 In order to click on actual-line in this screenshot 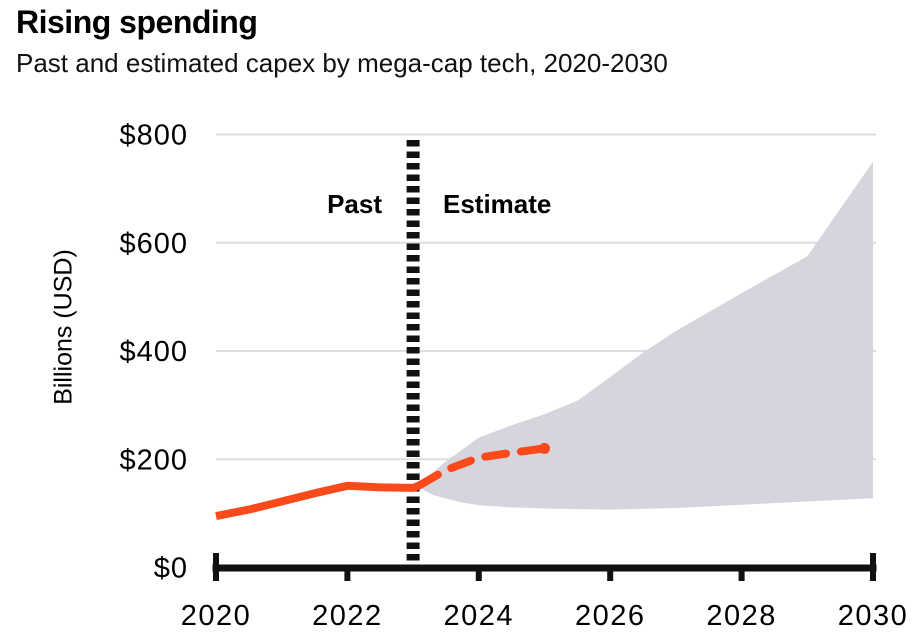, I will do `click(318, 501)`.